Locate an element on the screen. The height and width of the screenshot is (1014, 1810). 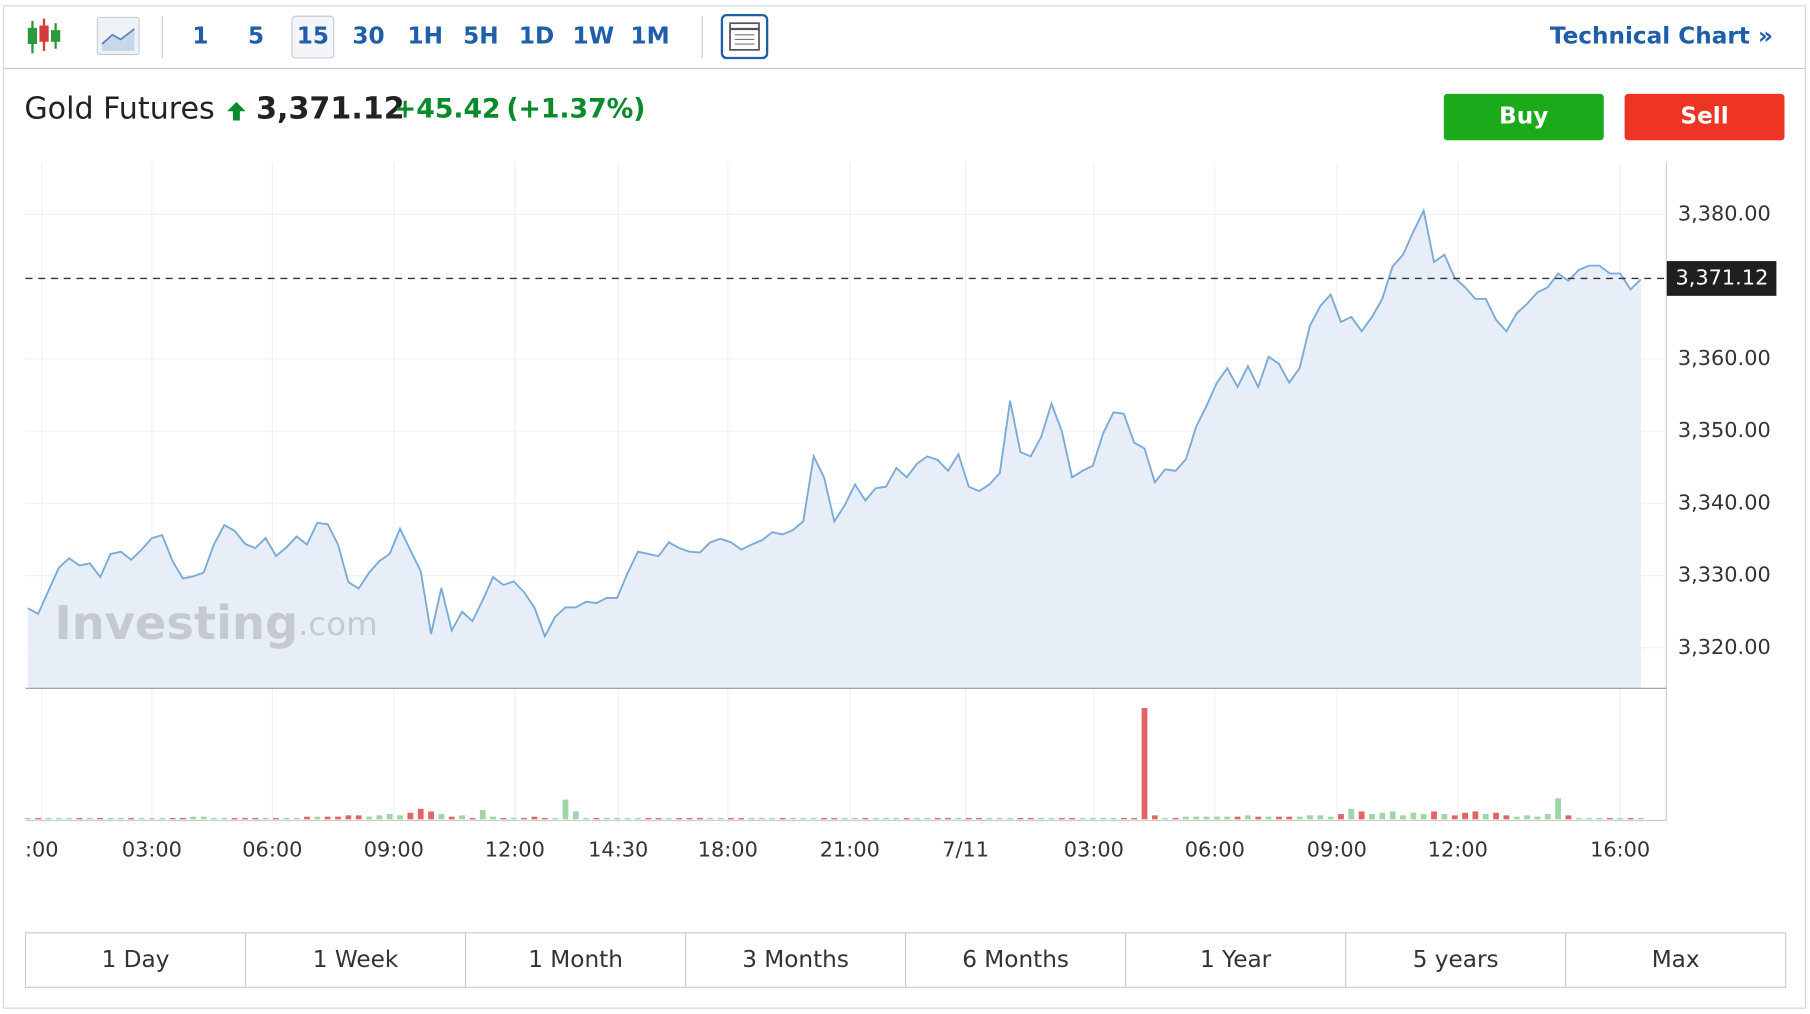
range-label: 5 years is located at coordinates (1456, 959).